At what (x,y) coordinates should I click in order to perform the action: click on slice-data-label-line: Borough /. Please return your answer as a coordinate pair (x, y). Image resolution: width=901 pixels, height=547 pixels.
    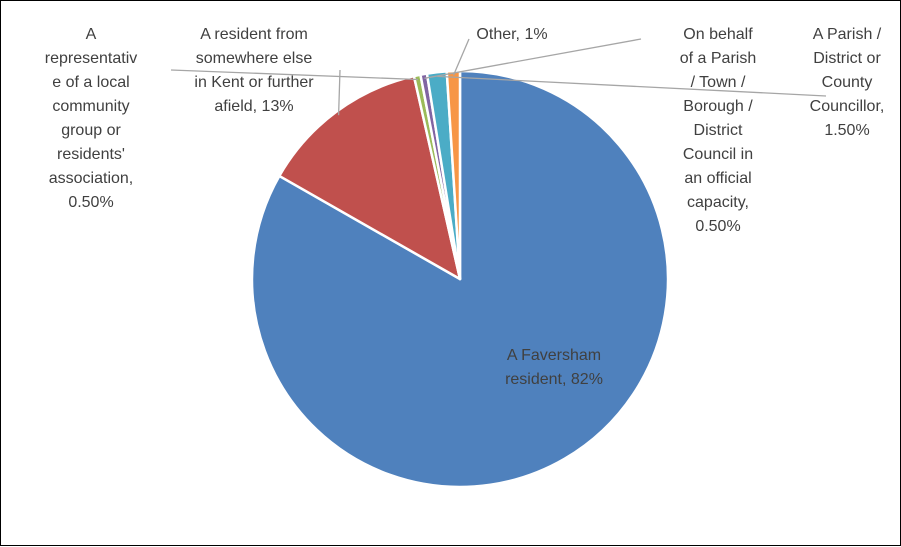
    Looking at the image, I should click on (718, 106).